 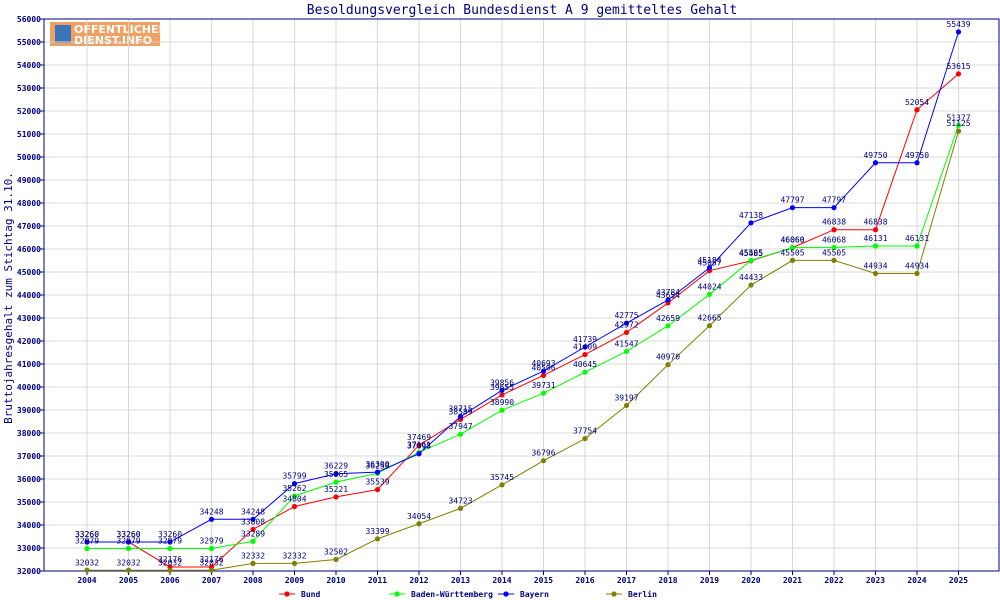 I want to click on legend: Bund Baden-Württemberg Bayern Berlin, so click(x=468, y=594).